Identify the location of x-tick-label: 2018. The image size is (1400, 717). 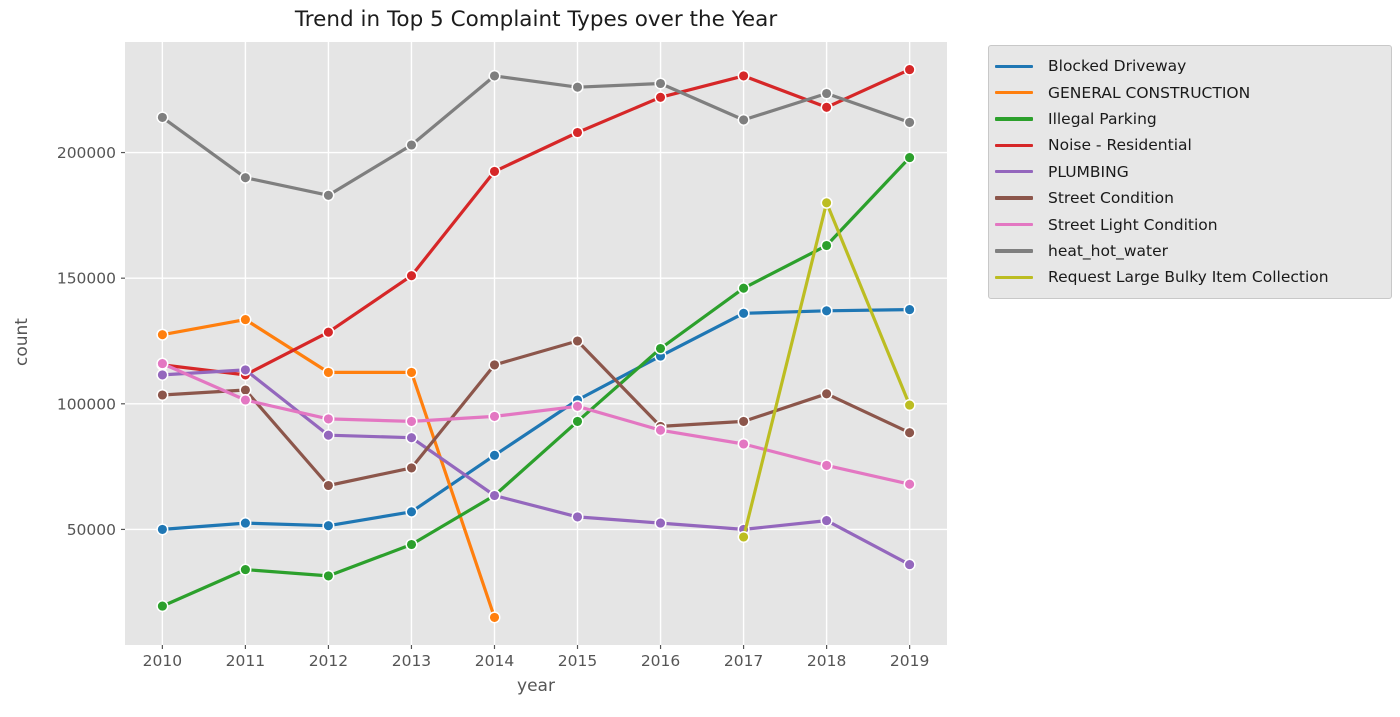
(826, 661).